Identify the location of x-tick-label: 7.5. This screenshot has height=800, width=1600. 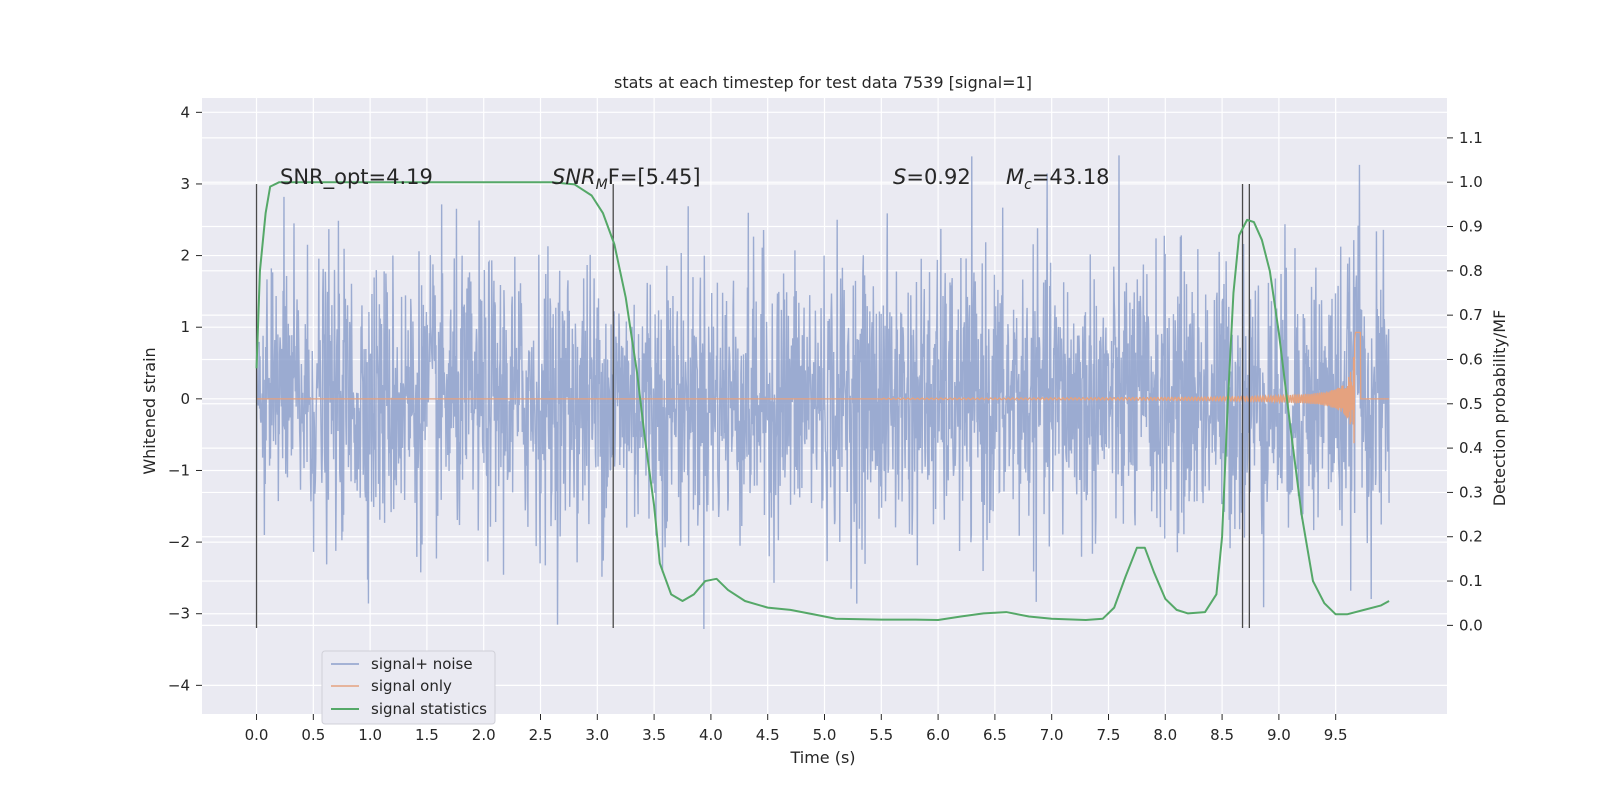
(1109, 735).